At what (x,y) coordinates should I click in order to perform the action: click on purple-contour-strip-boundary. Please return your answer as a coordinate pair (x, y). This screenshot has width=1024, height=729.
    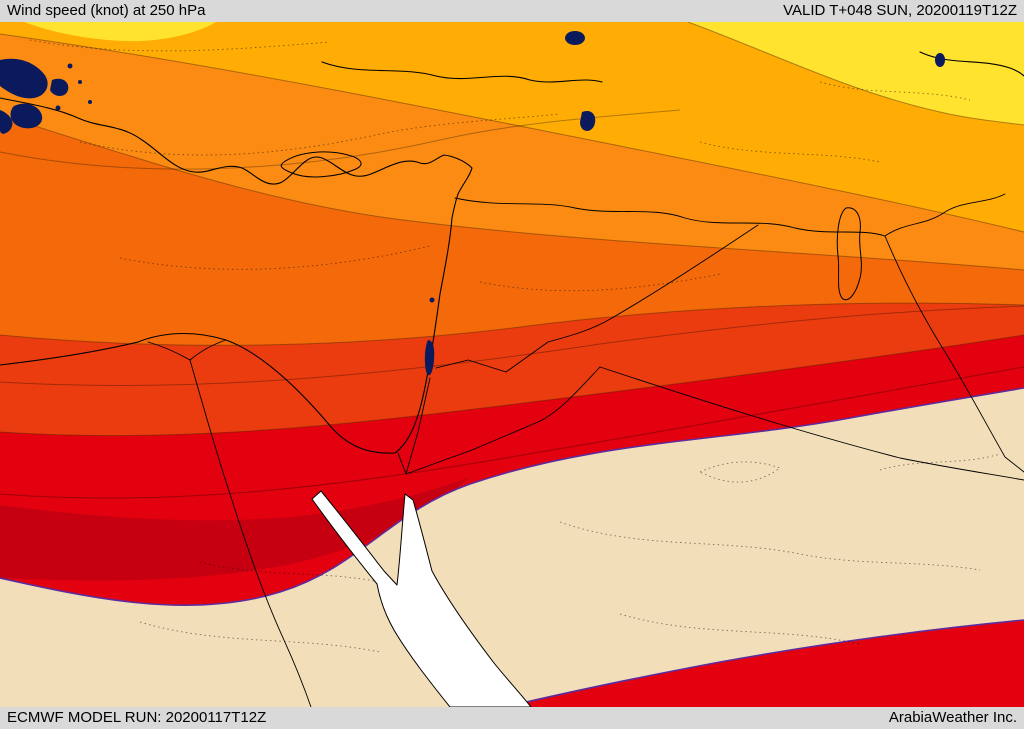
    Looking at the image, I should click on (764, 663).